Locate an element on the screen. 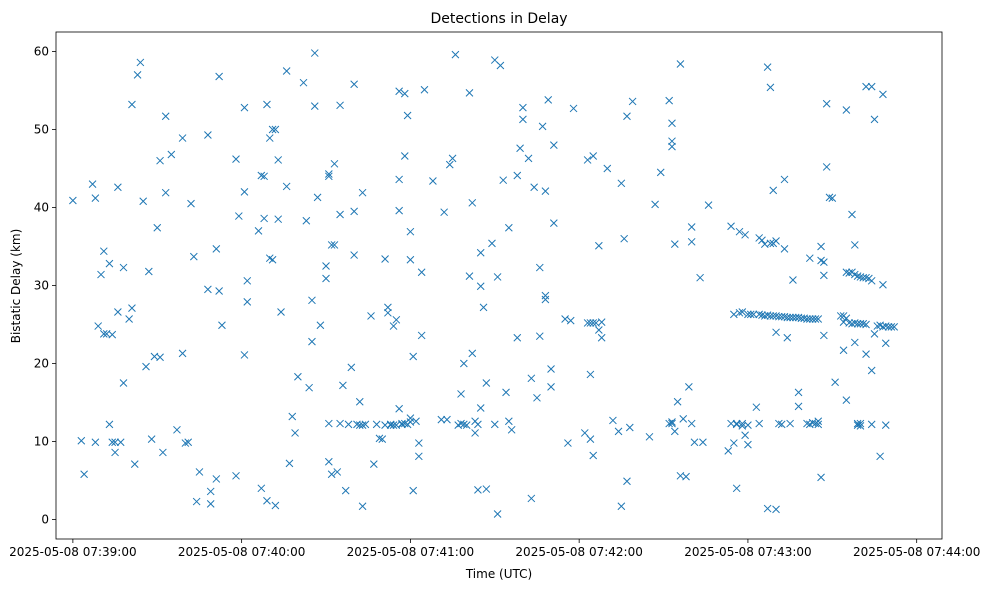 Image resolution: width=985 pixels, height=594 pixels. x-tick-label: 2025-05-08 07:40:00 is located at coordinates (241, 552).